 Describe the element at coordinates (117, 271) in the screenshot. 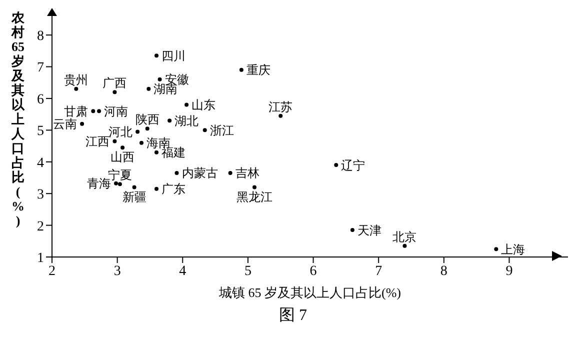

I see `x-tick-label: 3` at that location.